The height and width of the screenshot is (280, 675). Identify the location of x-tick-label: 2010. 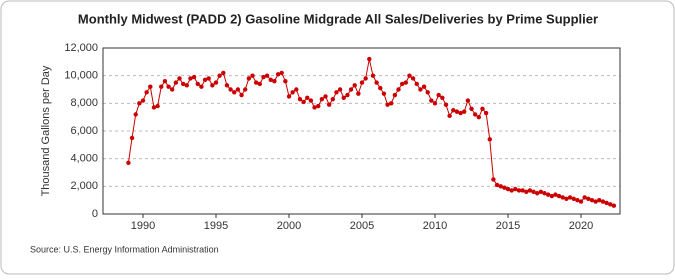
(435, 226).